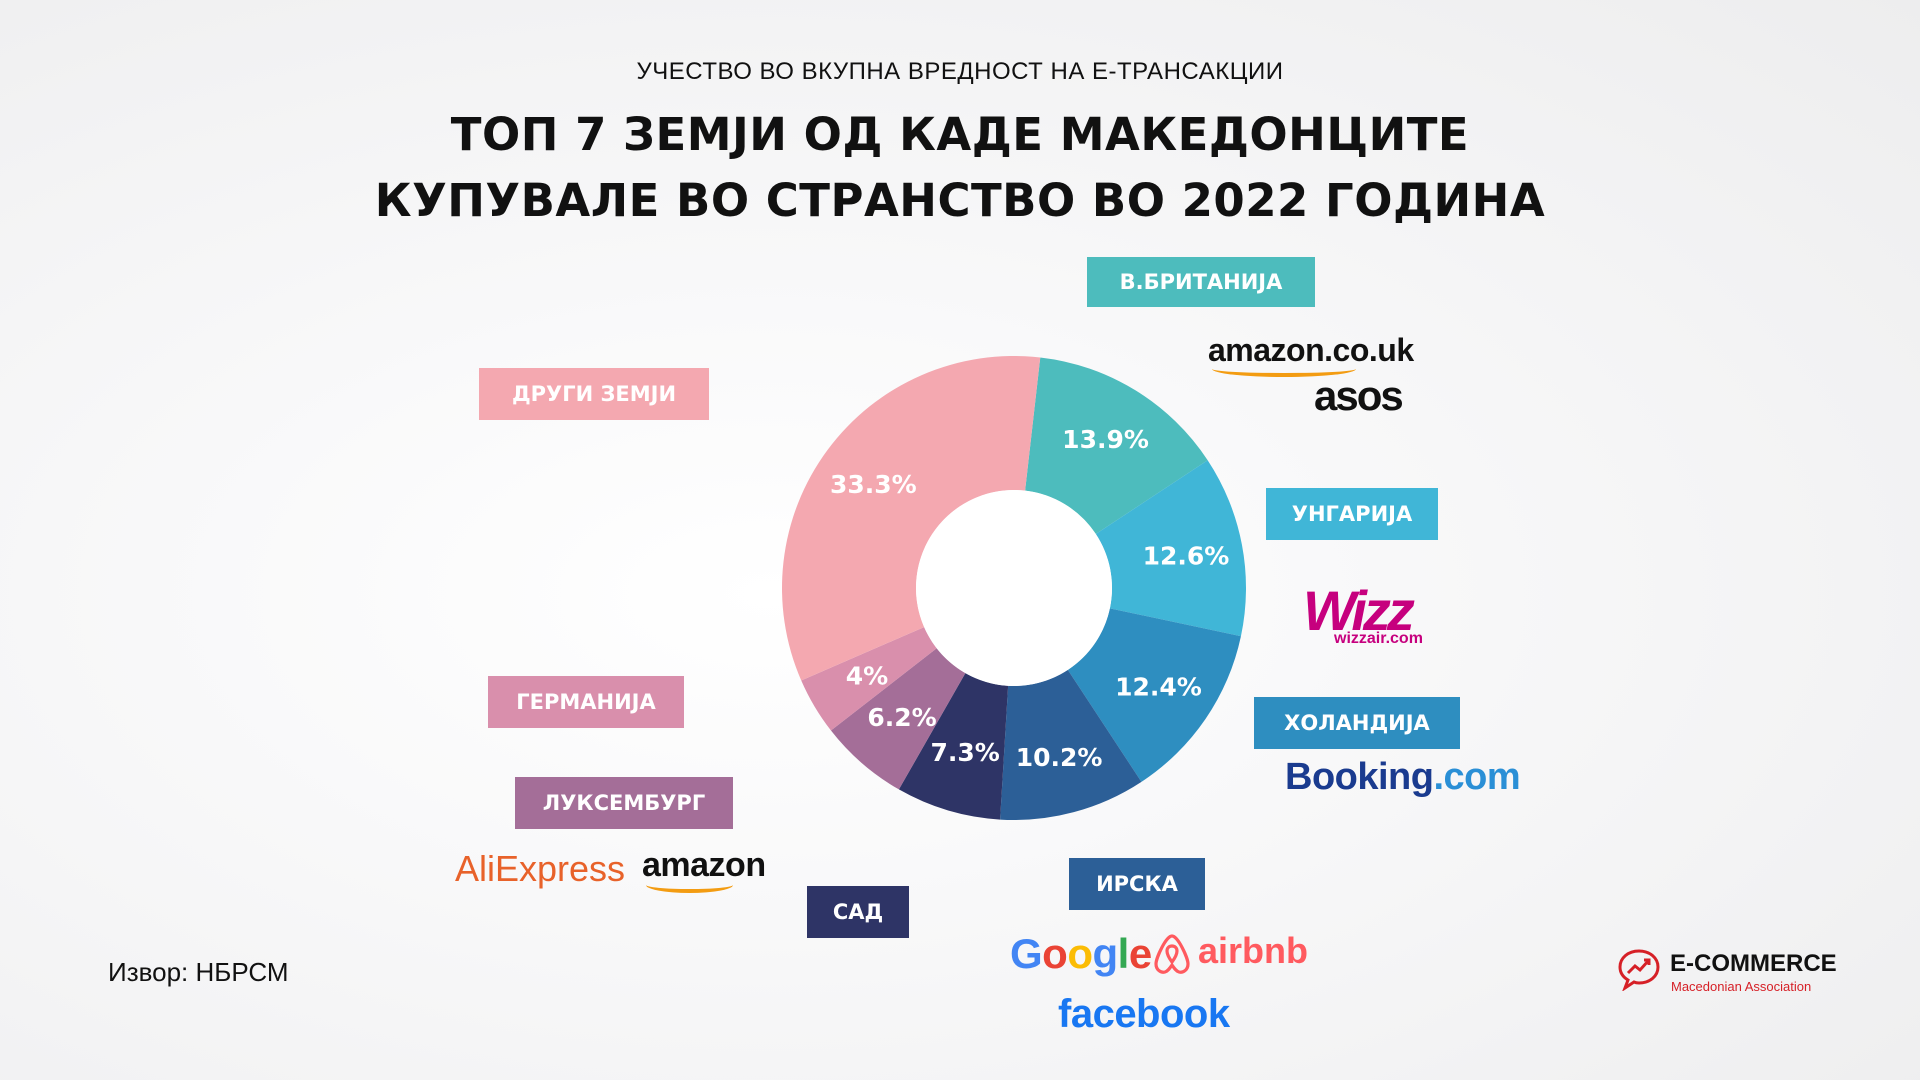  Describe the element at coordinates (586, 702) in the screenshot. I see `category-label: ГЕРМАНИЈА` at that location.